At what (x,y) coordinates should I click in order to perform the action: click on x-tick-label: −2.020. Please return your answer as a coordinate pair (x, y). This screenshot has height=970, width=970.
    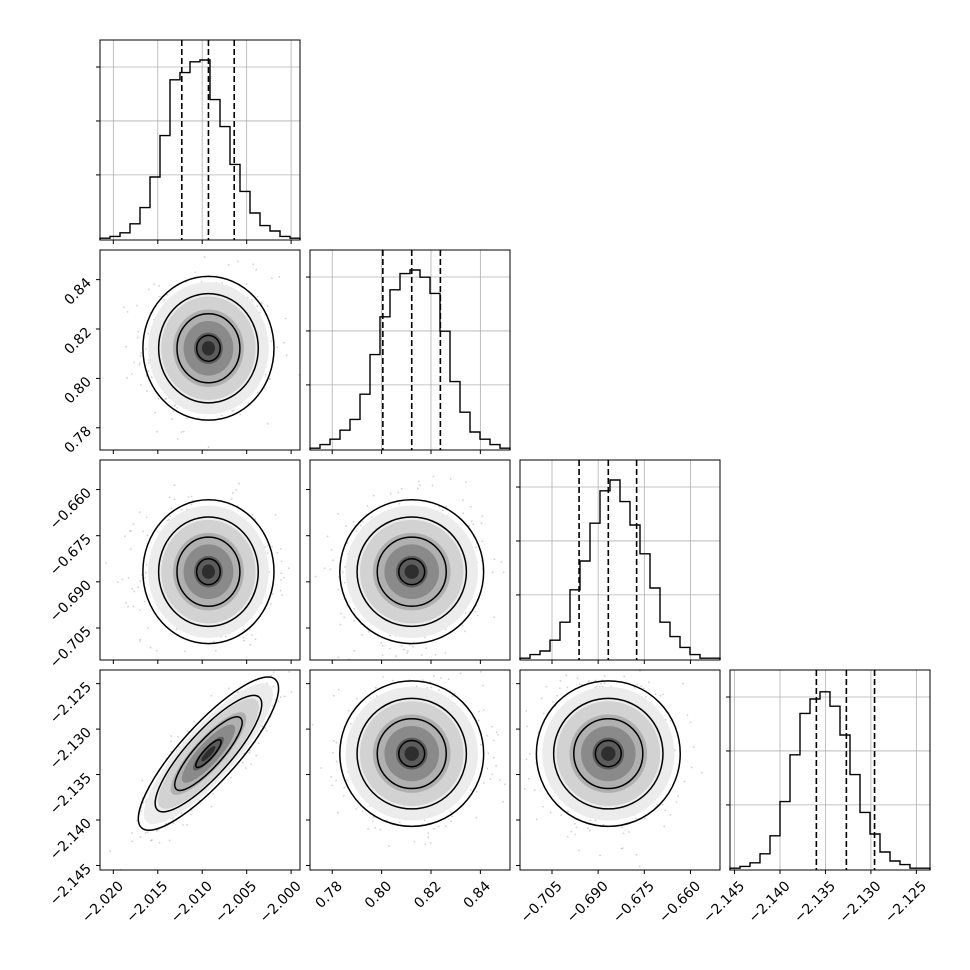
    Looking at the image, I should click on (103, 902).